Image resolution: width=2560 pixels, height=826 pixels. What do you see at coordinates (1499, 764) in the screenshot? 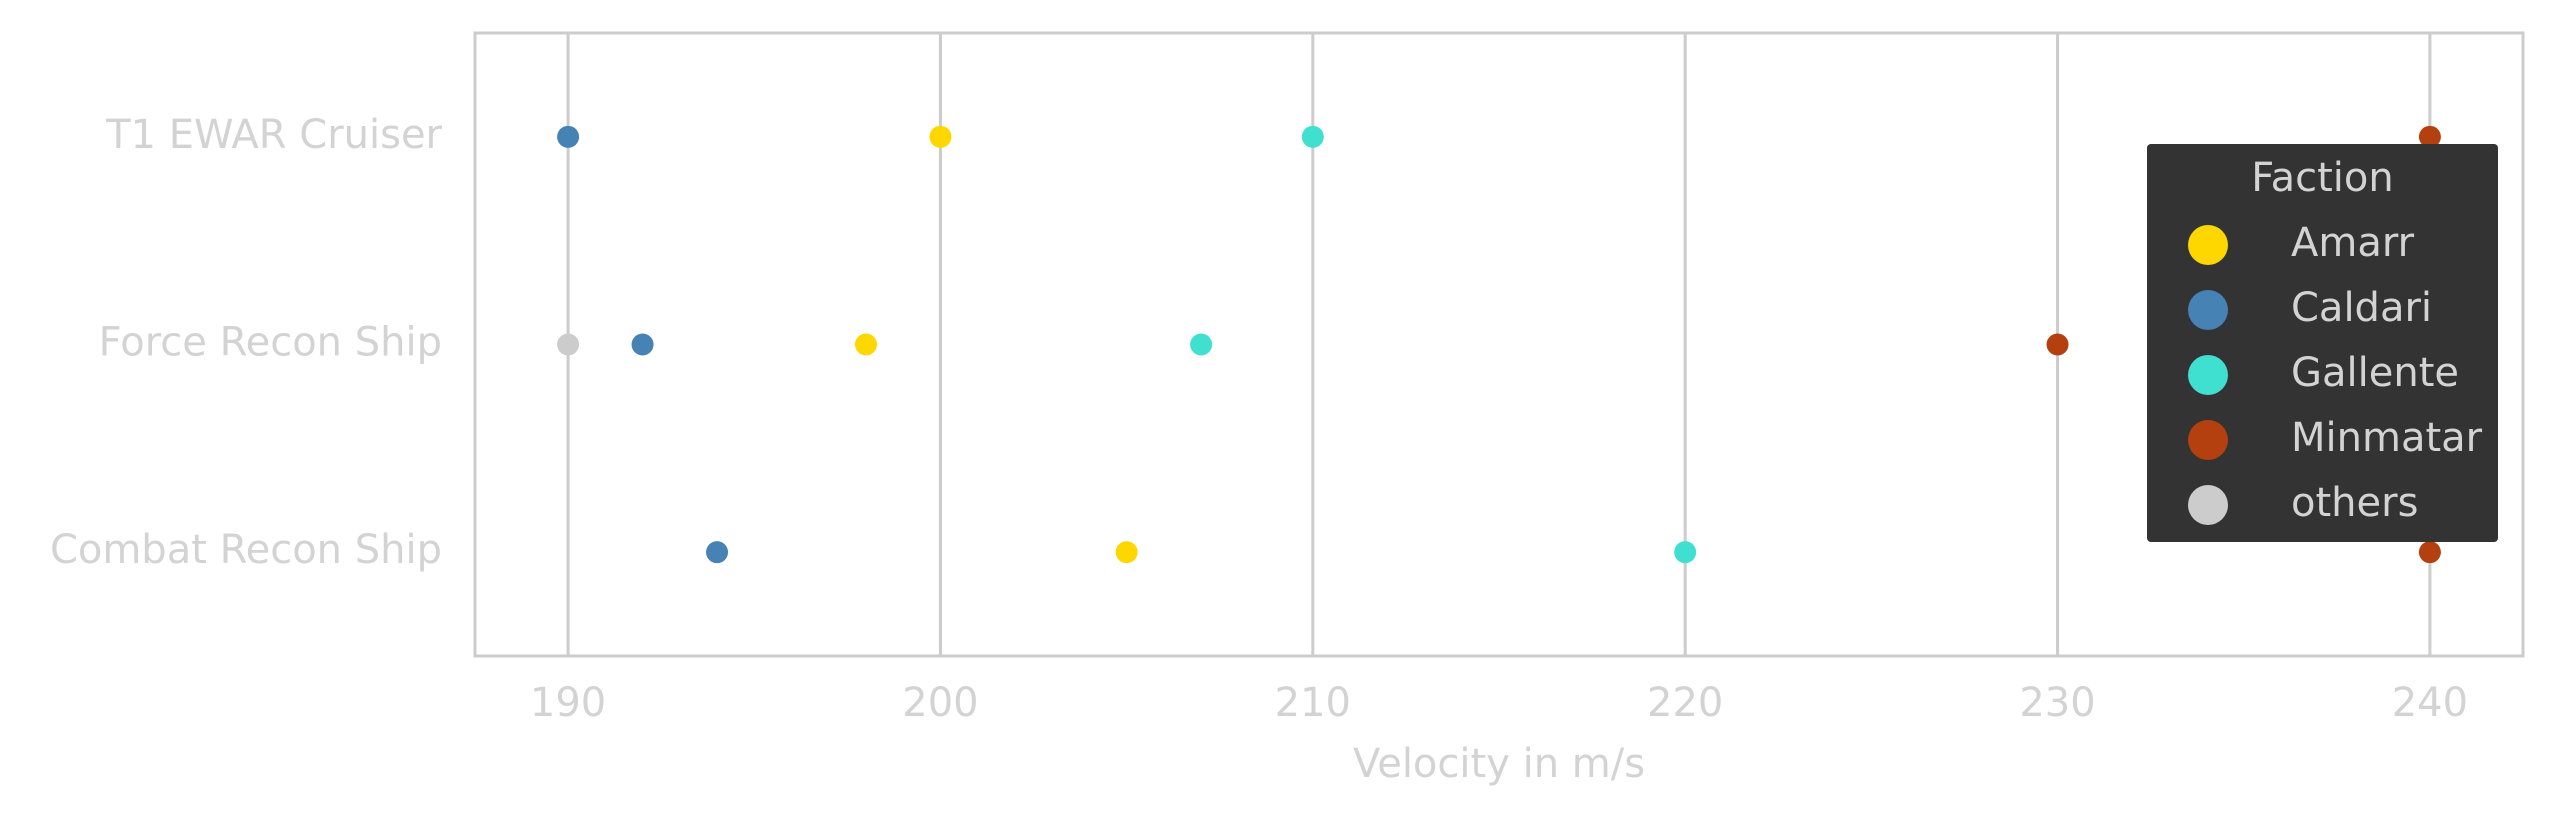
I see `x-axis-label: Velocity in m/s` at bounding box center [1499, 764].